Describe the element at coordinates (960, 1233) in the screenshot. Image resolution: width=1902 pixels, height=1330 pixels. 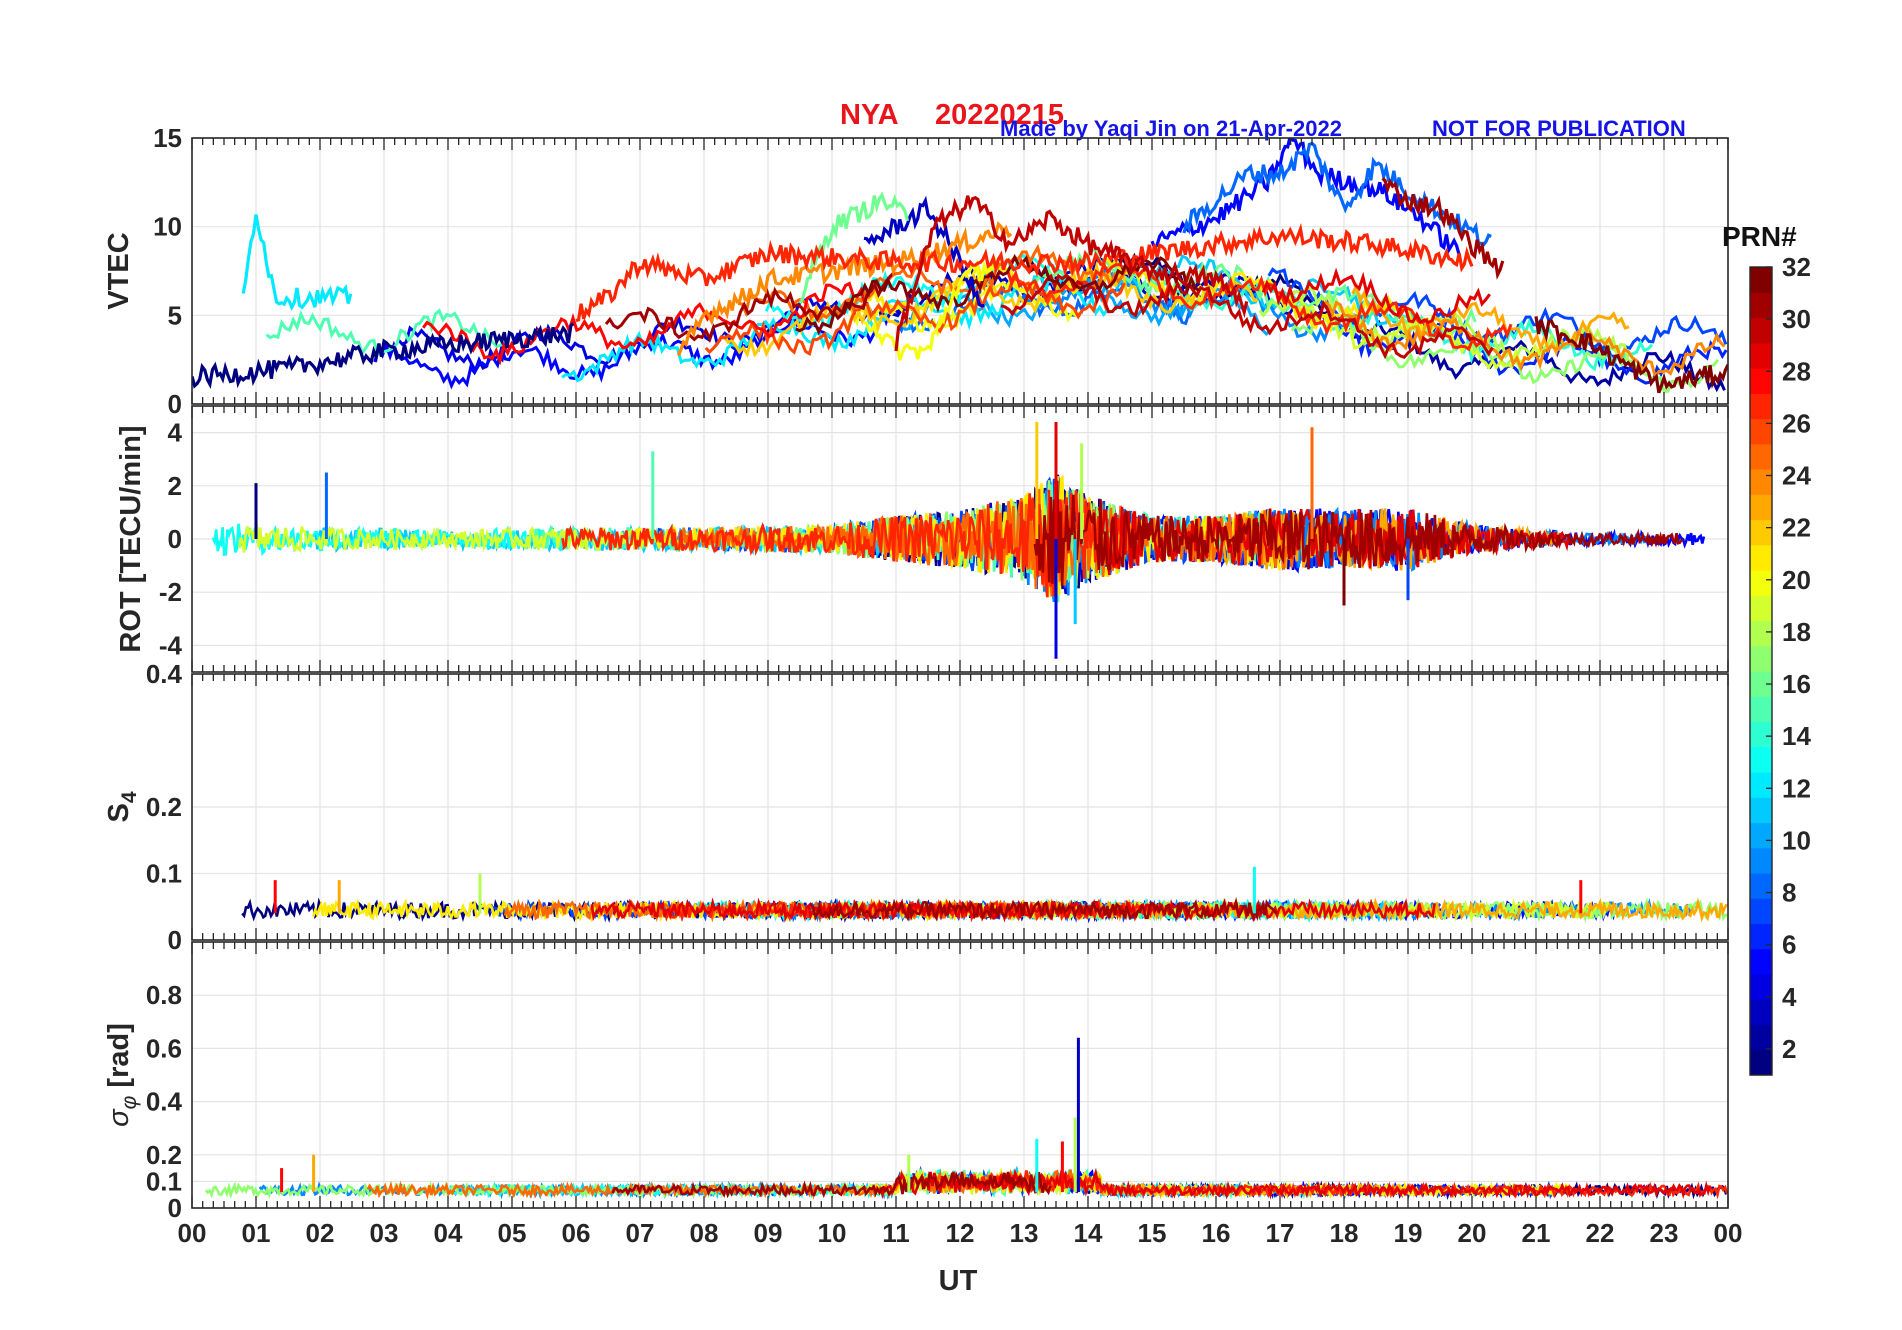
I see `x-tick-label: 12` at that location.